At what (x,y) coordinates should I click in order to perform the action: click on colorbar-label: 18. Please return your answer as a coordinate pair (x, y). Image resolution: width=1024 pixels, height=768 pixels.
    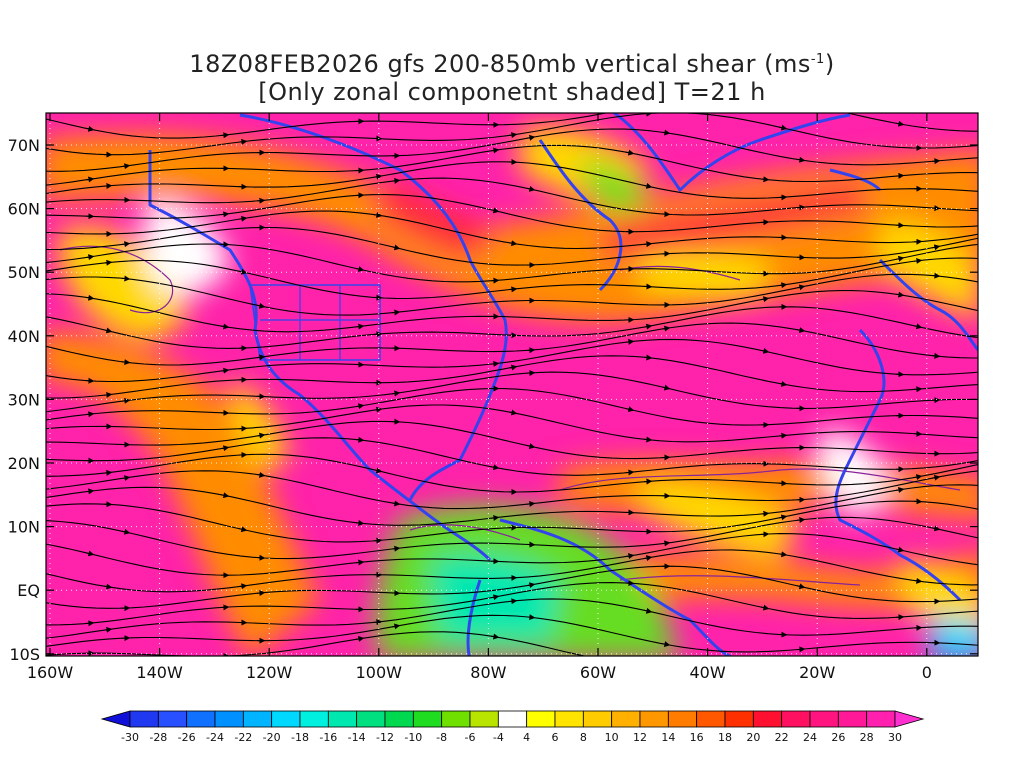
    Looking at the image, I should click on (725, 737).